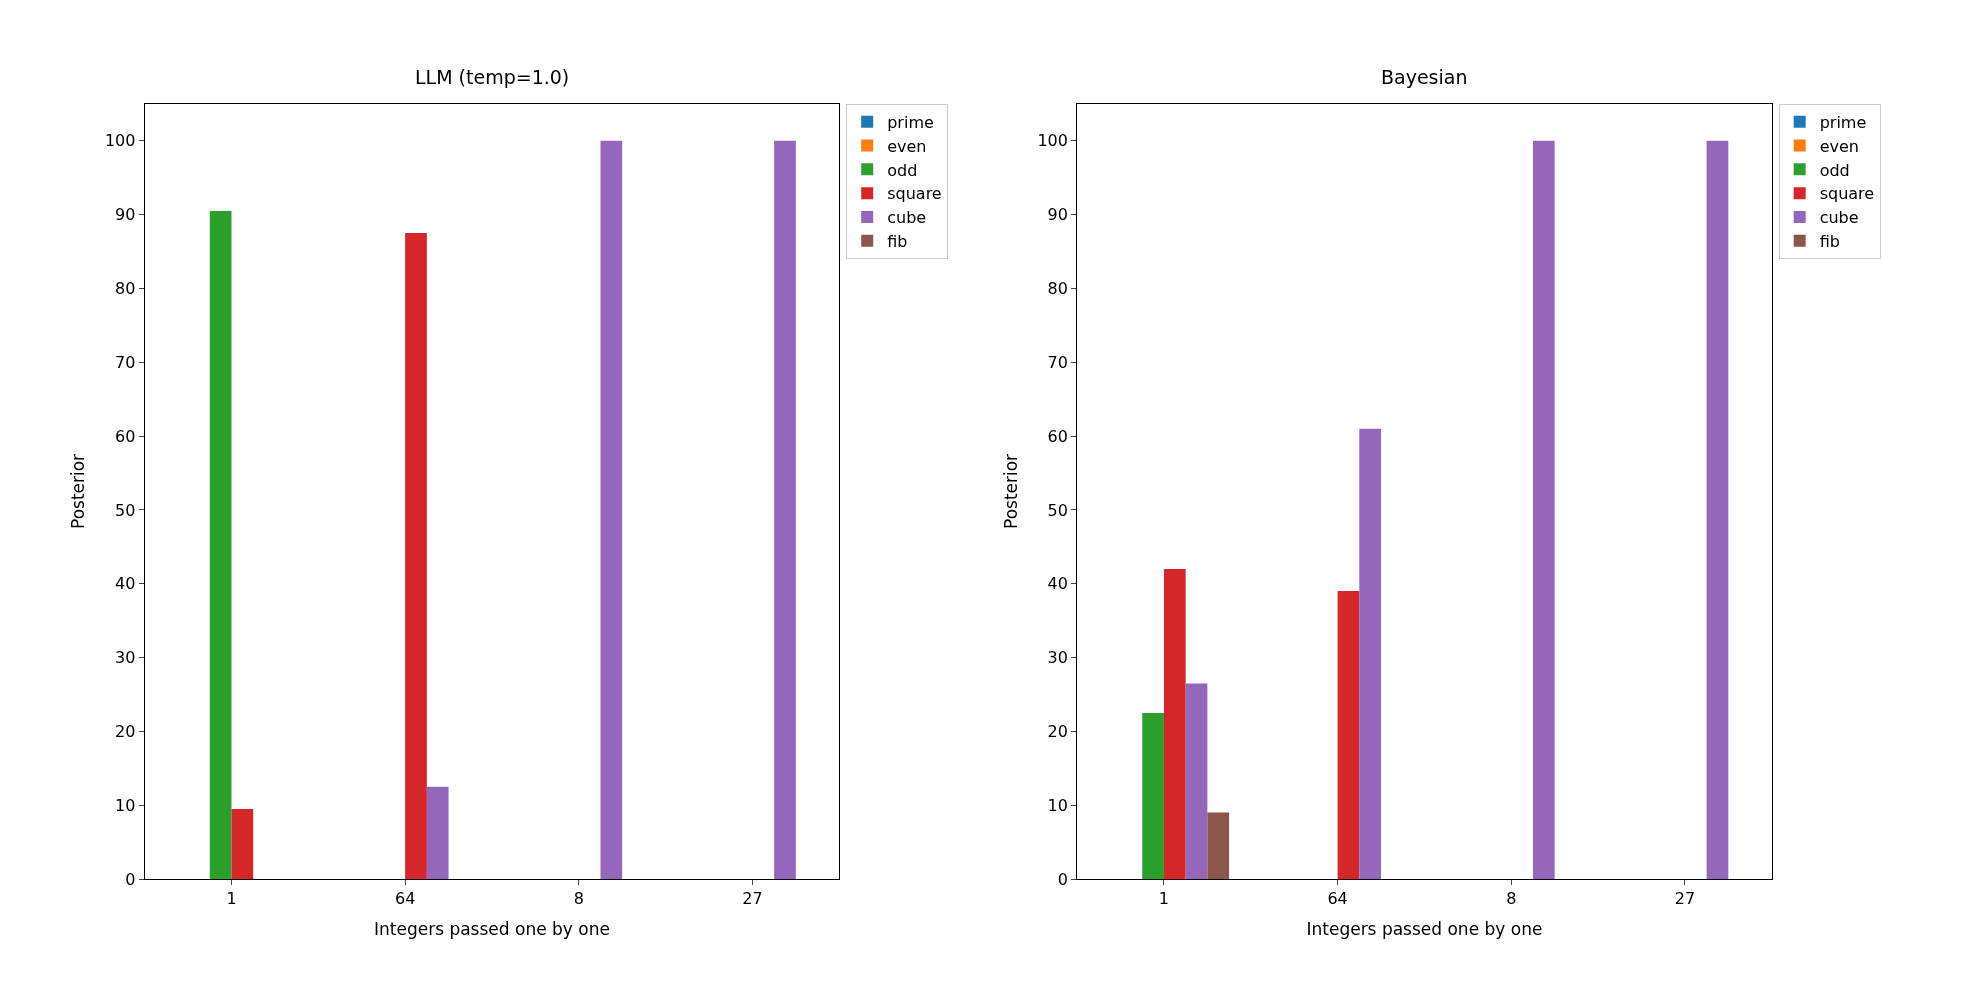  Describe the element at coordinates (1424, 77) in the screenshot. I see `chart-title: Bayesian` at that location.